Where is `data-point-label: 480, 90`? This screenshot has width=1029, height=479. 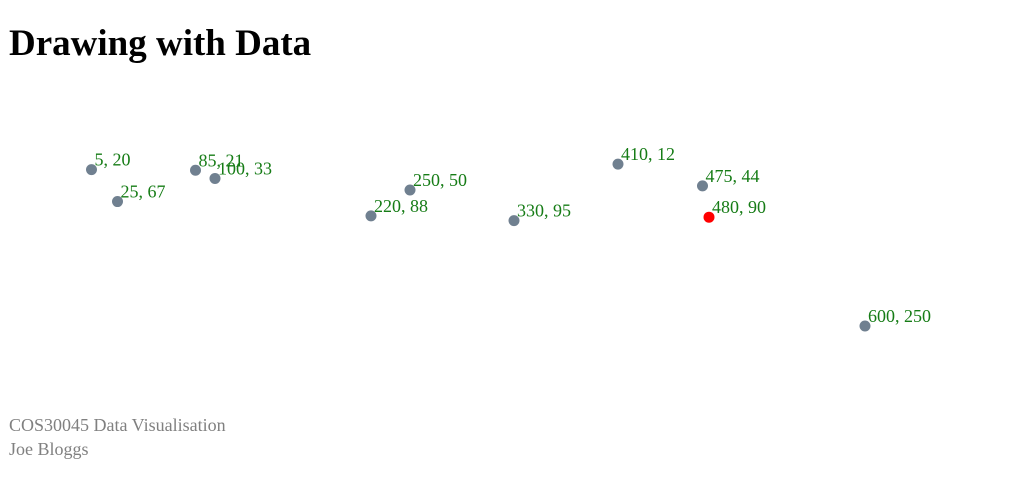
data-point-label: 480, 90 is located at coordinates (739, 207).